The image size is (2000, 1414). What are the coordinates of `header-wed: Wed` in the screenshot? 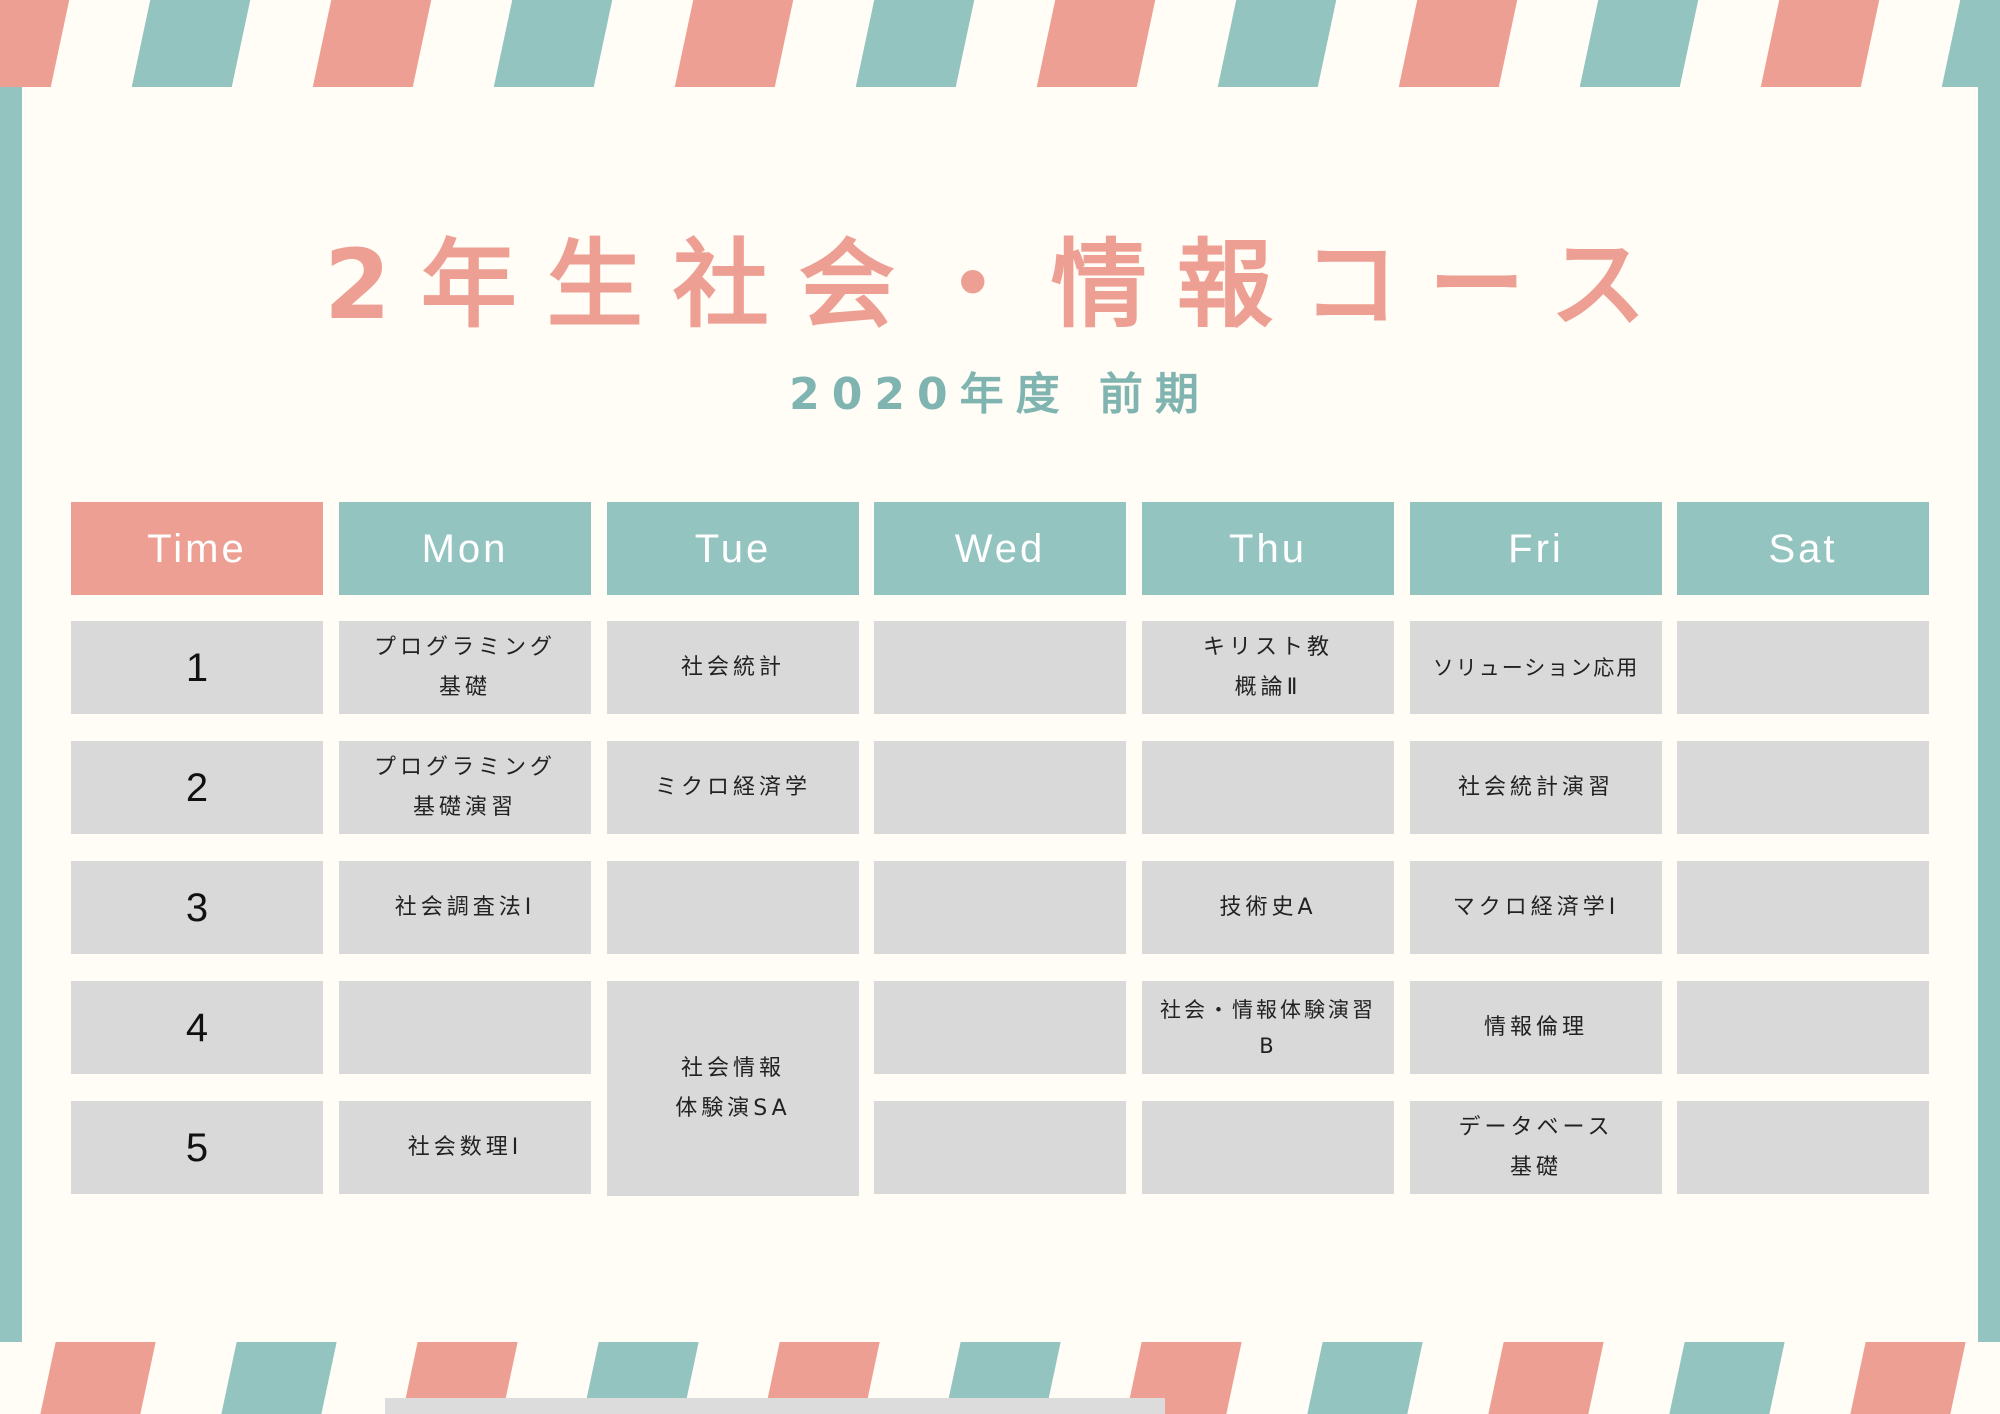 It's located at (1000, 548).